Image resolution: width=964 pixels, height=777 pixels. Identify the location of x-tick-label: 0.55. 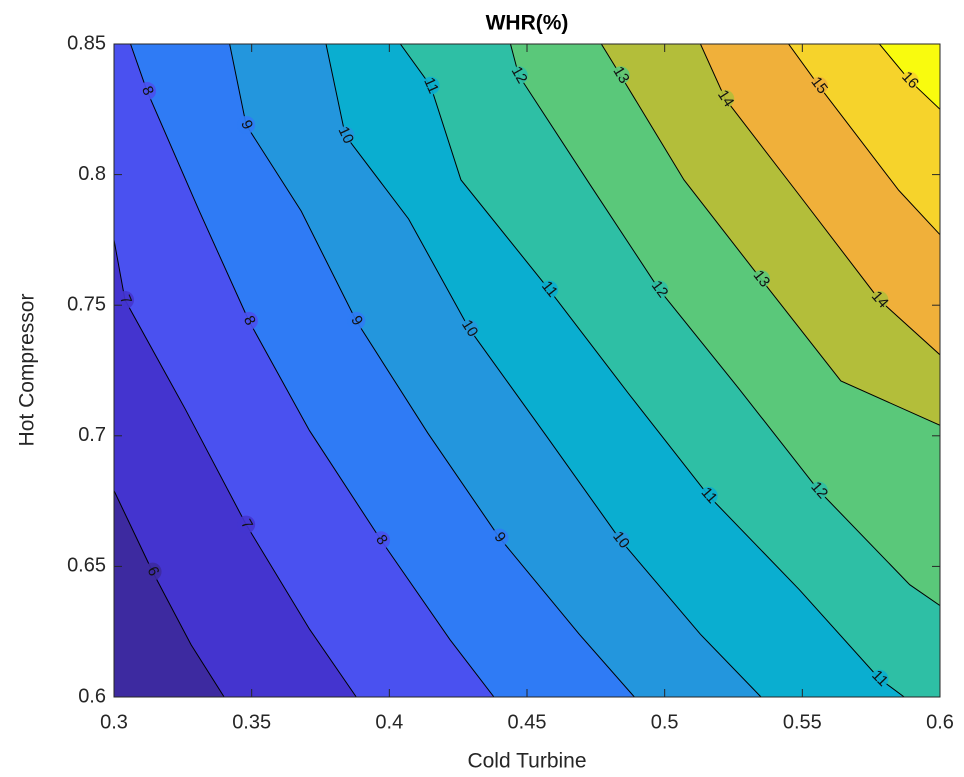
(802, 722).